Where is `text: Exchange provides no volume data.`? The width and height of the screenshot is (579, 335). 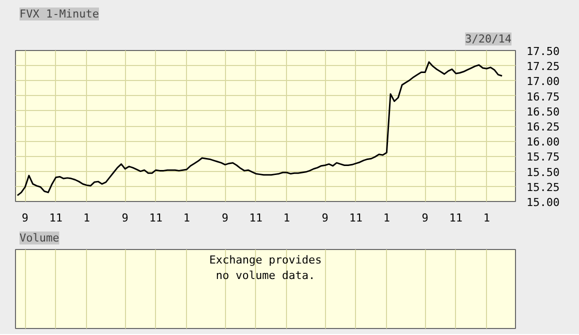
text: Exchange provides no volume data. is located at coordinates (265, 267).